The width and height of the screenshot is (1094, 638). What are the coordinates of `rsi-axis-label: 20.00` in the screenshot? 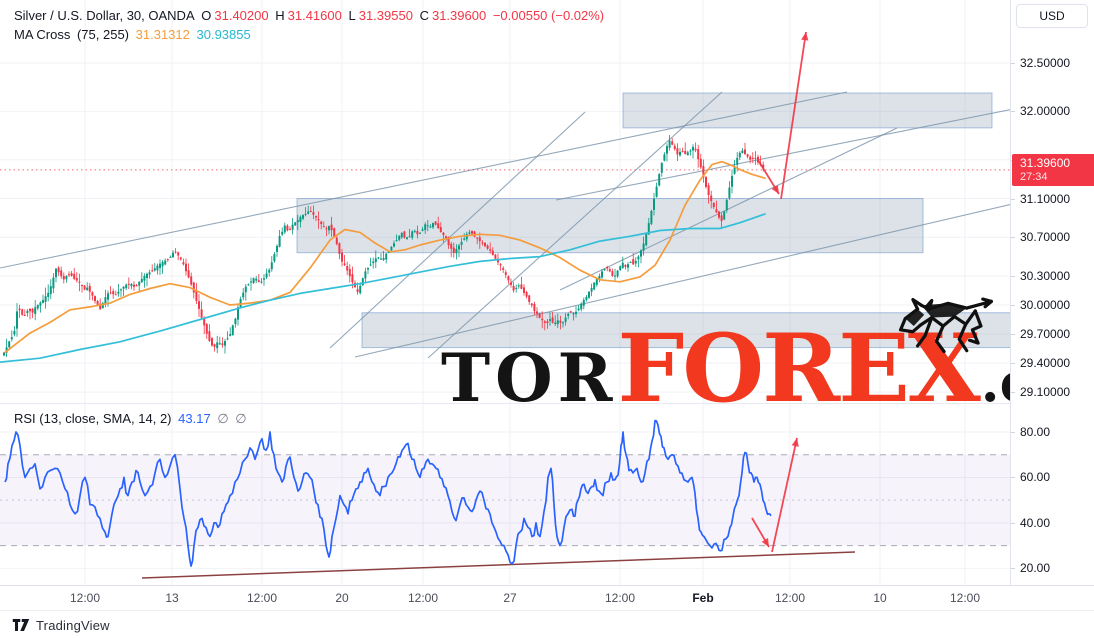 It's located at (1035, 568).